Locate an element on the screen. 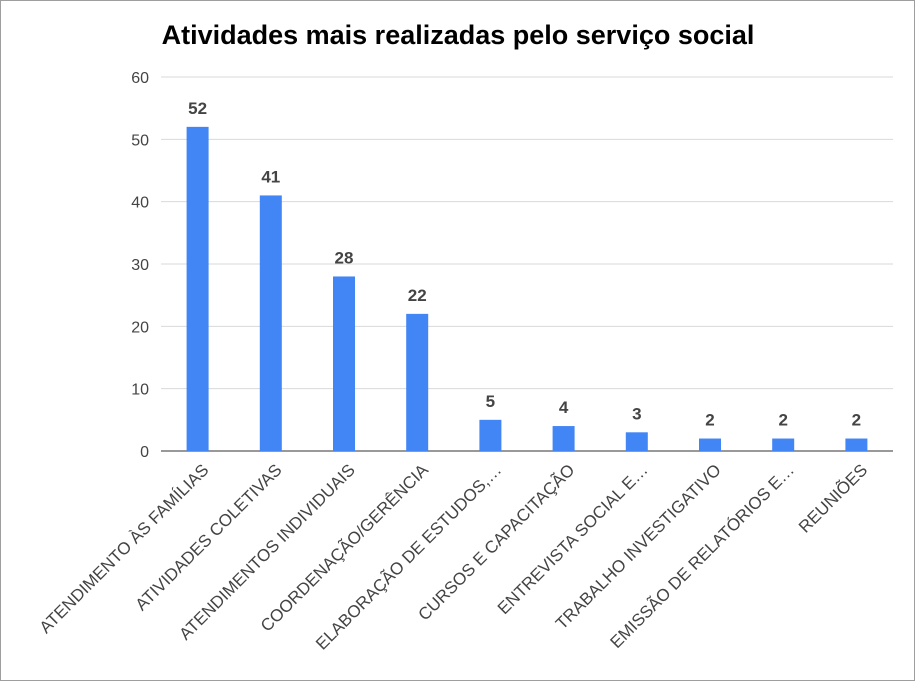  y-tick-label: 0 is located at coordinates (144, 452).